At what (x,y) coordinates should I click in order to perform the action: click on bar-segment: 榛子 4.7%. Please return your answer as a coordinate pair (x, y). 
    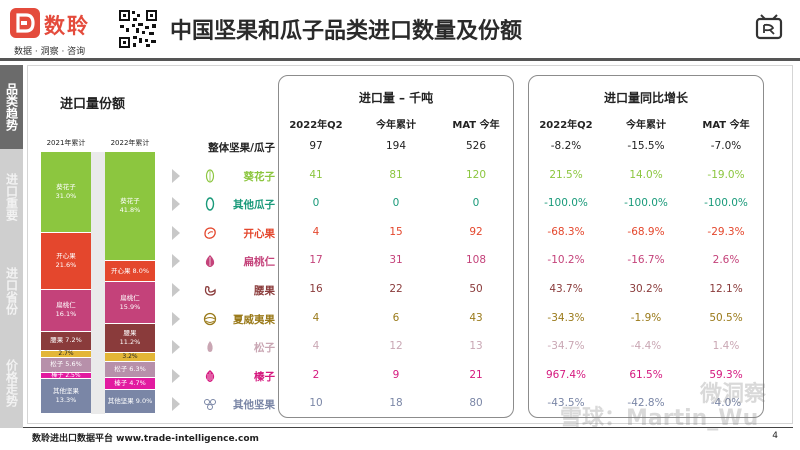
    Looking at the image, I should click on (130, 384).